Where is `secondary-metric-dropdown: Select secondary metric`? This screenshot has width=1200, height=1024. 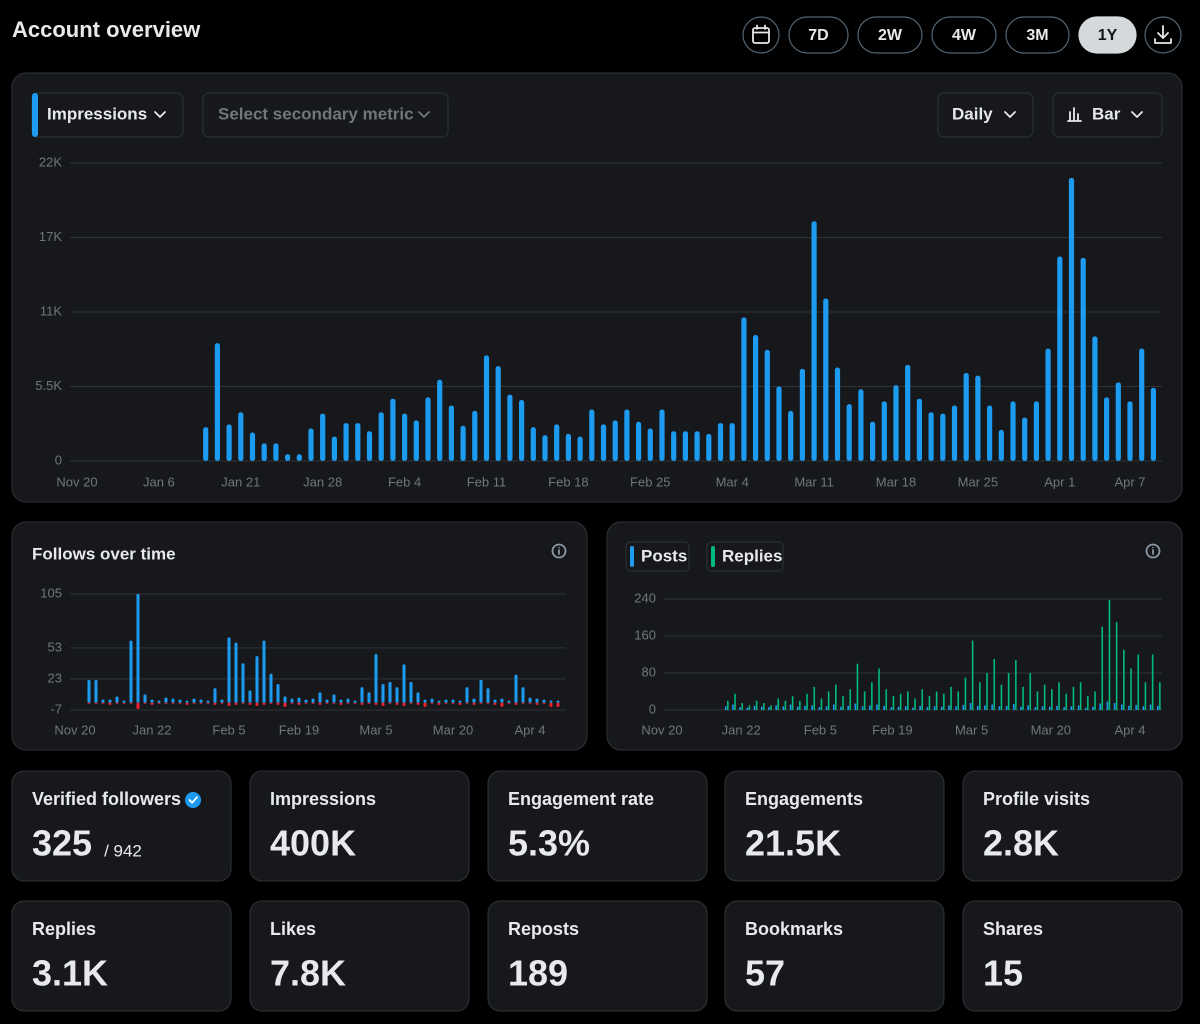 secondary-metric-dropdown: Select secondary metric is located at coordinates (325, 115).